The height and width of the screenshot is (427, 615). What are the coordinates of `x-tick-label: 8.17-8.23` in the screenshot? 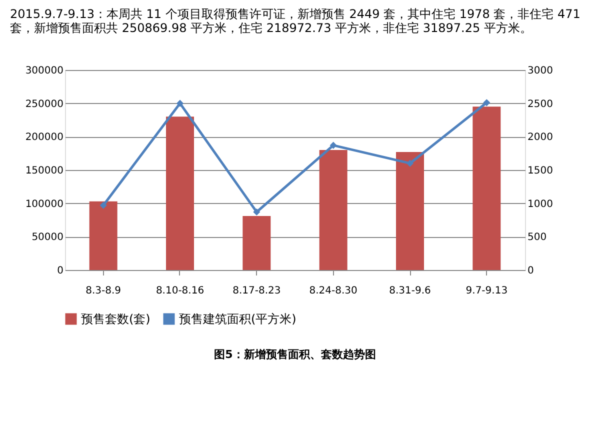 It's located at (256, 291).